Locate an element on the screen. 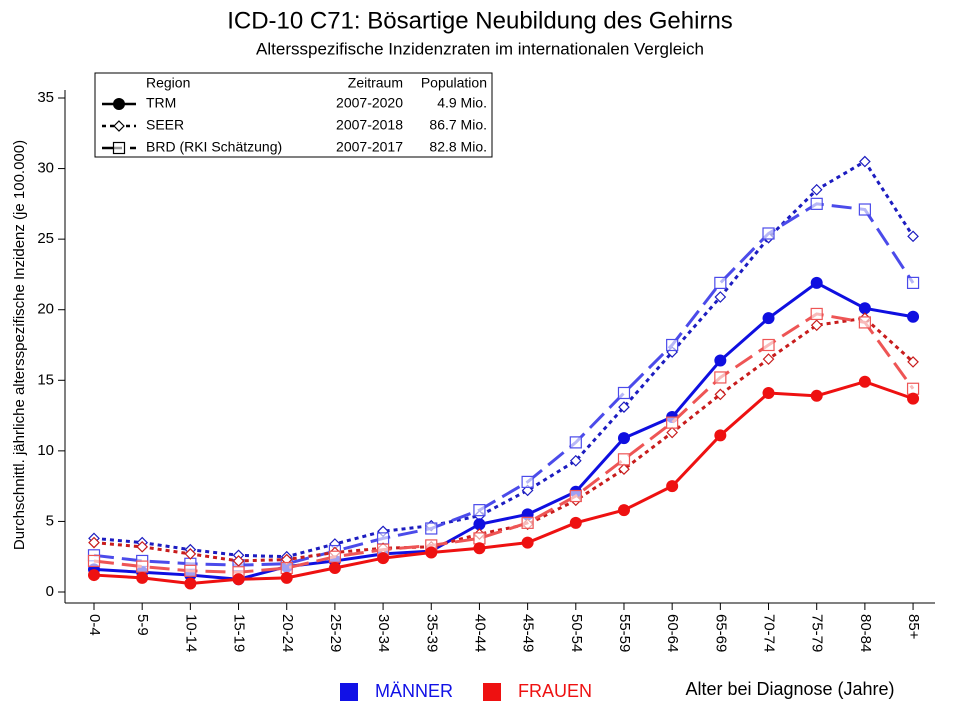  x-tick-label: 10-14 is located at coordinates (190, 633).